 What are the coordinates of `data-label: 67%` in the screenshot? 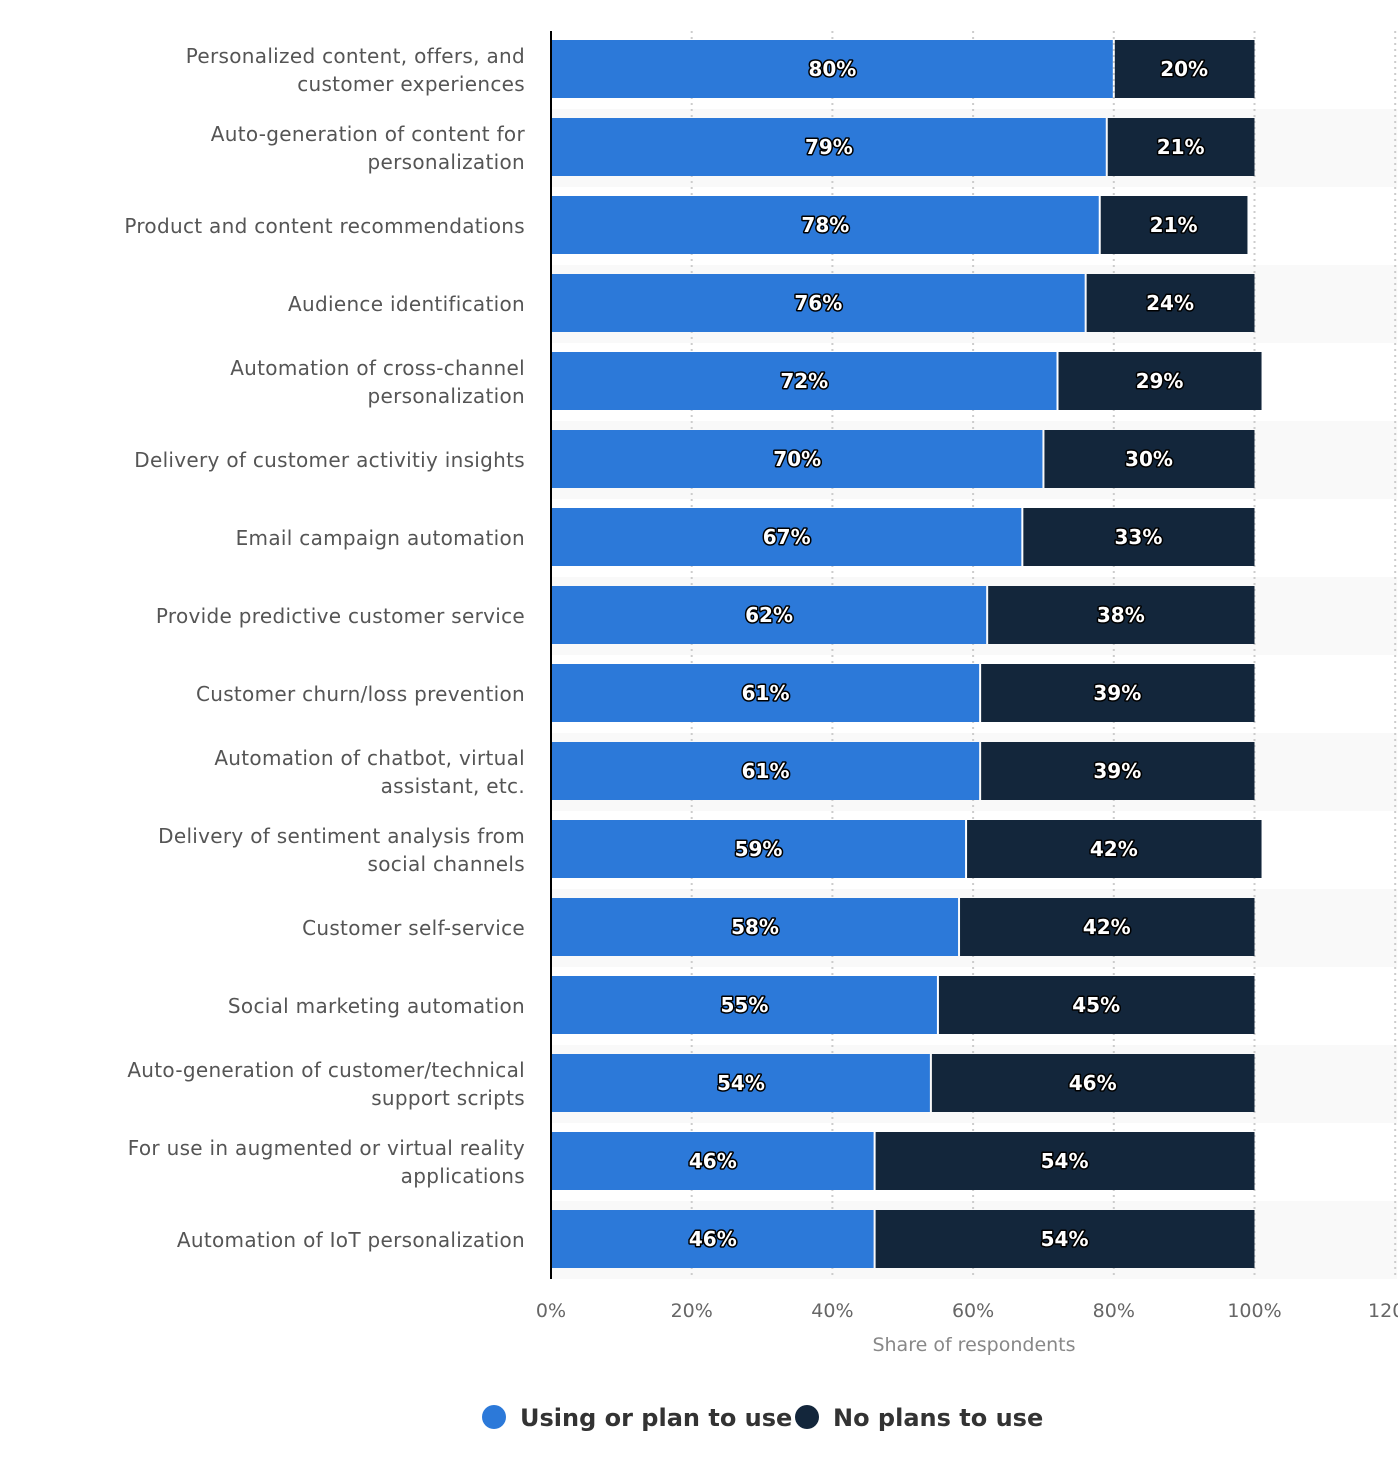 It's located at (787, 537).